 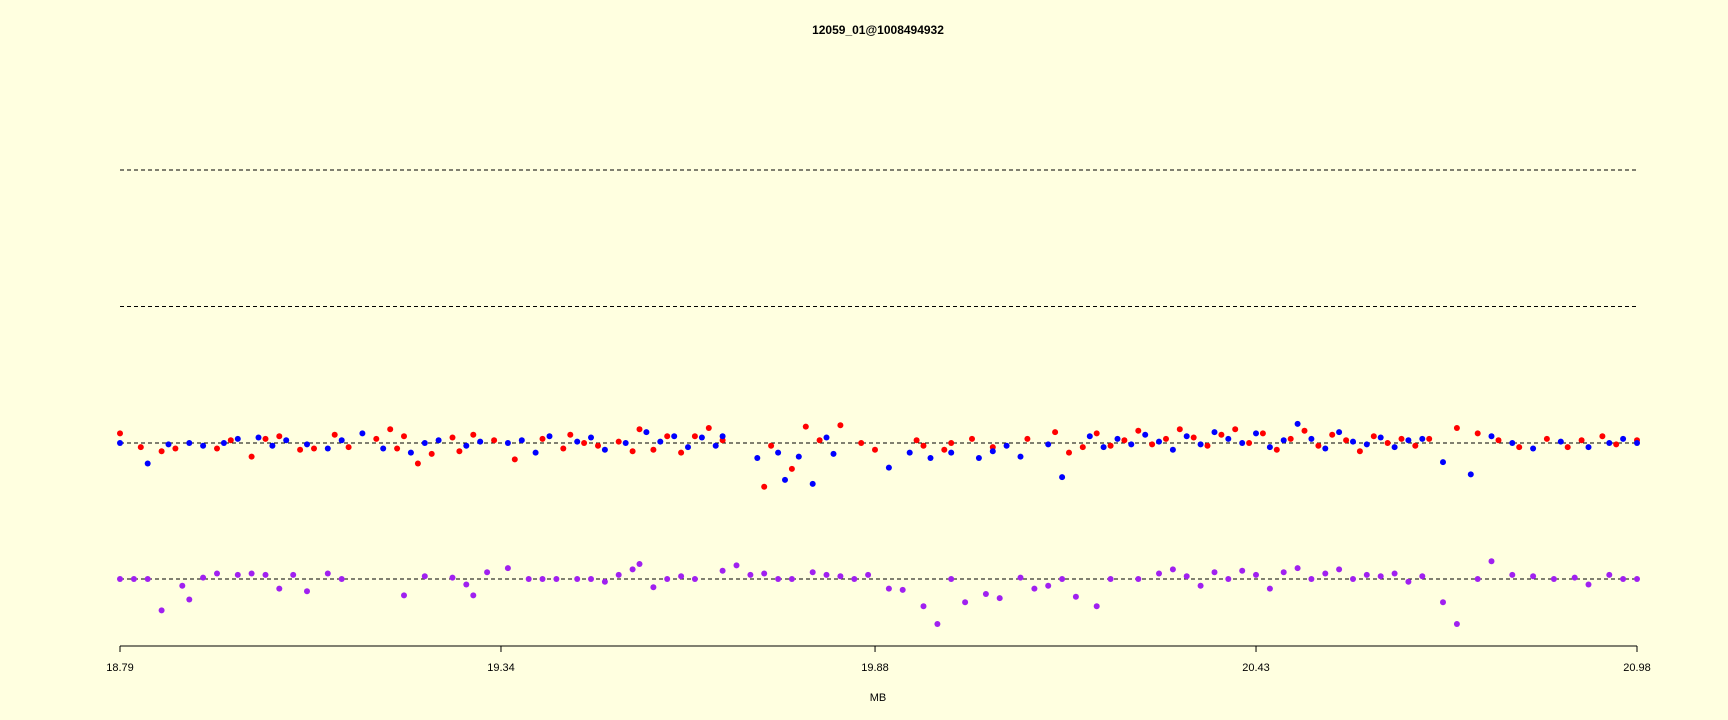 What do you see at coordinates (878, 592) in the screenshot?
I see `lower-panel-points` at bounding box center [878, 592].